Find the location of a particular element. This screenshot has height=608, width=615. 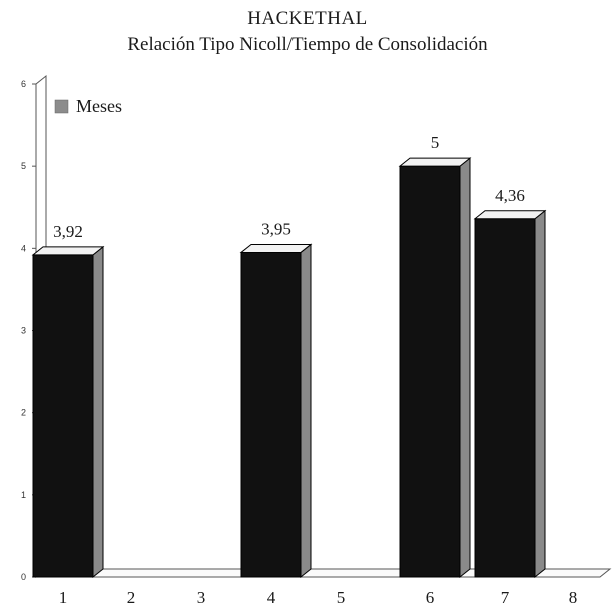

y-tick-label: 5 is located at coordinates (23, 166).